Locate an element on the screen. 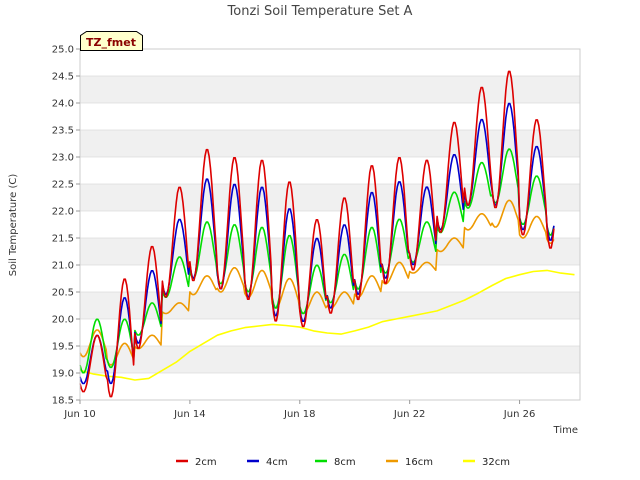 This screenshot has width=640, height=480. x-axis-title: Time is located at coordinates (565, 430).